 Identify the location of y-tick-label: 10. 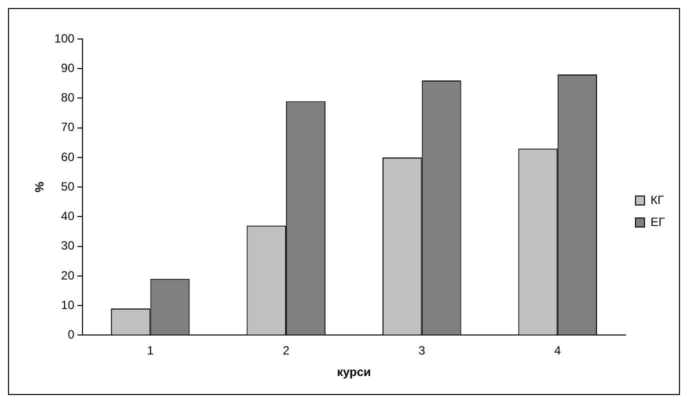
(68, 305).